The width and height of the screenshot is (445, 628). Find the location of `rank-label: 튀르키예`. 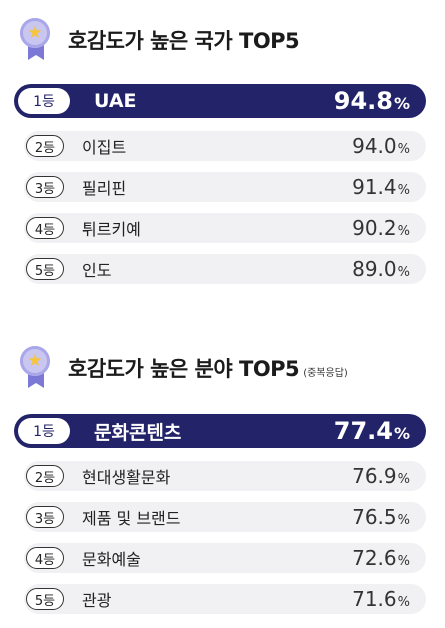

rank-label: 튀르키예 is located at coordinates (111, 229).